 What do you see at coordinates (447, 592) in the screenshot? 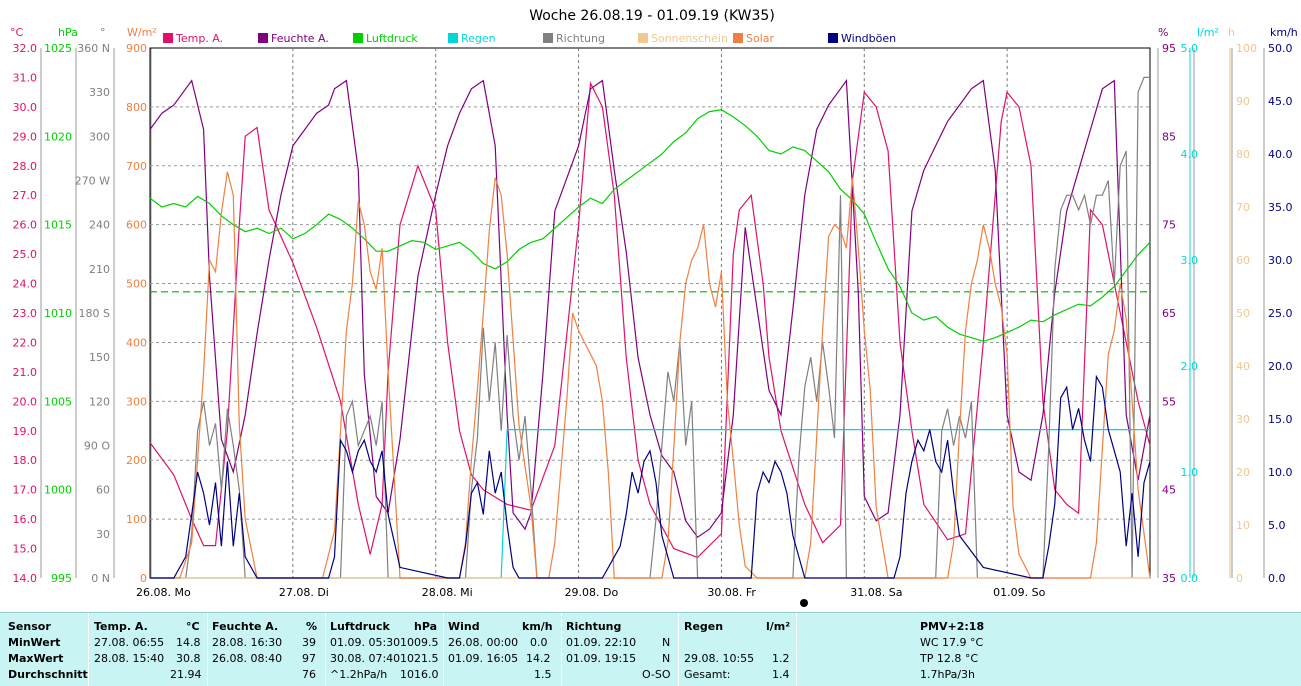
I see `day-label: 28.08. Mi` at bounding box center [447, 592].